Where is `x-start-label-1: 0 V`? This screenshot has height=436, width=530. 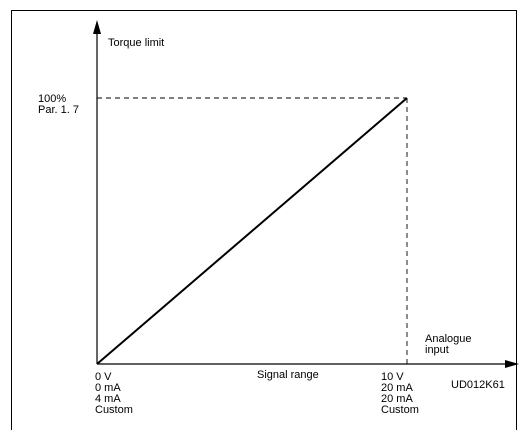
x-start-label-1: 0 V is located at coordinates (103, 377).